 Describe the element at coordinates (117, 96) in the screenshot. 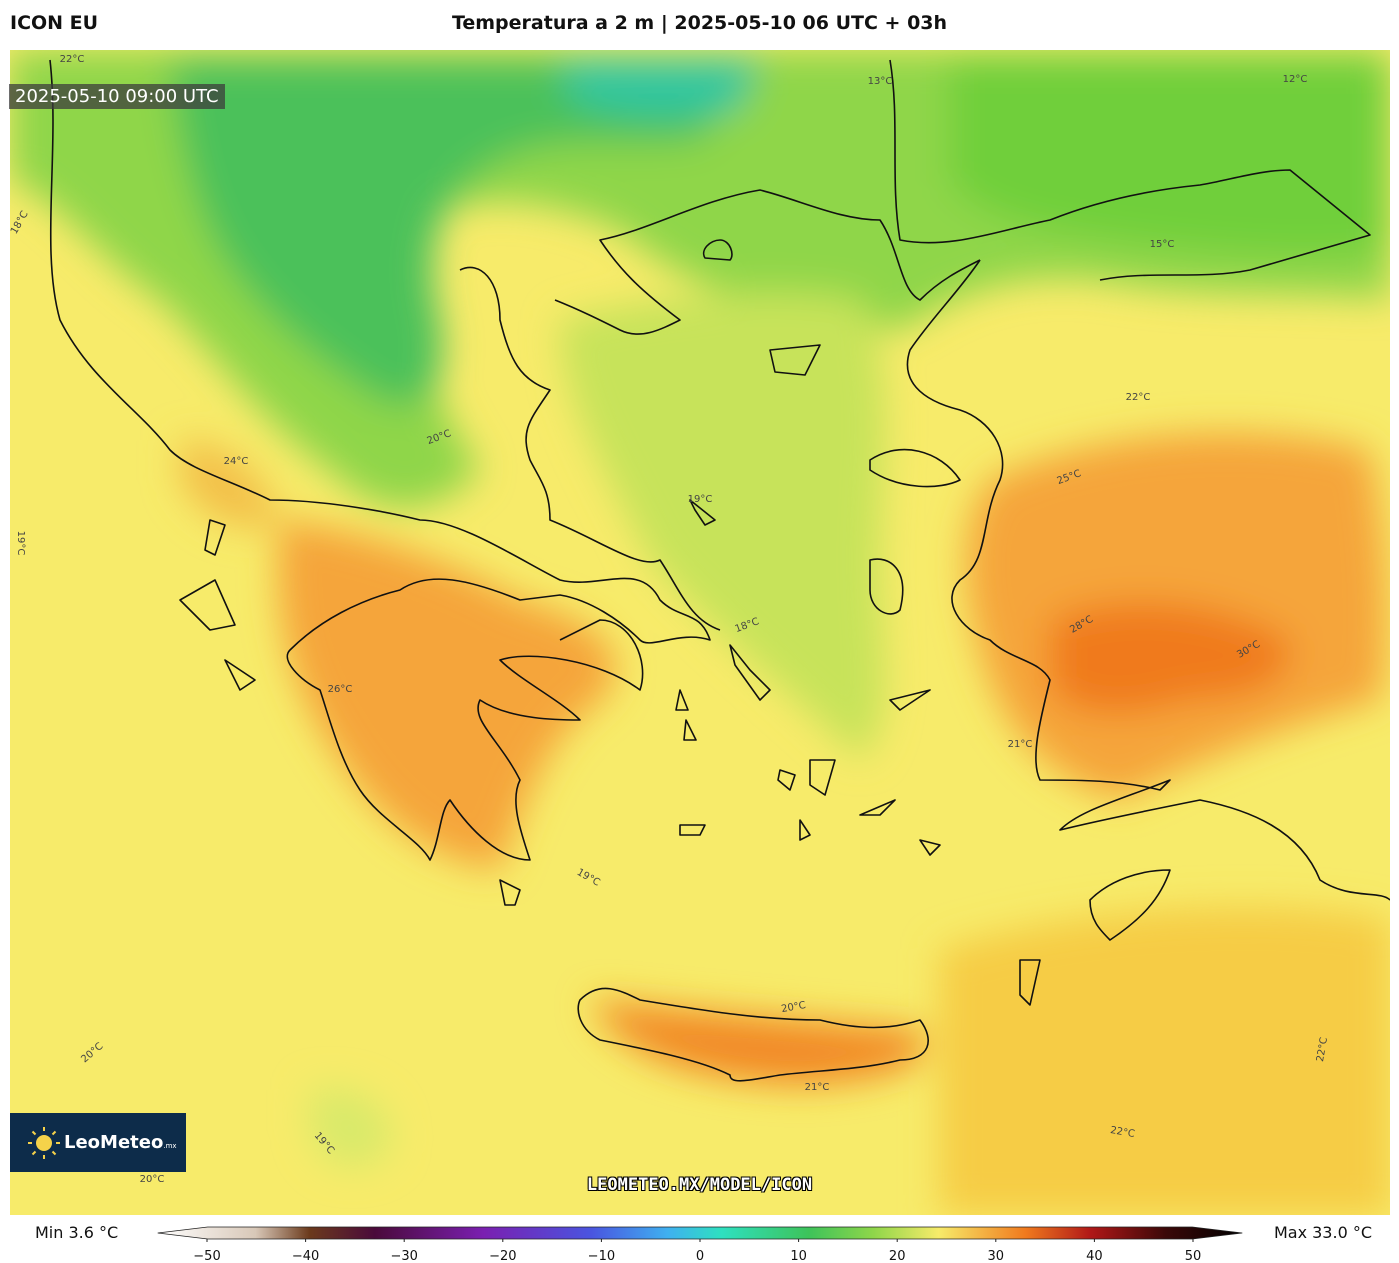

I see `valid-time: 2025-05-10 09:00 UTC` at that location.